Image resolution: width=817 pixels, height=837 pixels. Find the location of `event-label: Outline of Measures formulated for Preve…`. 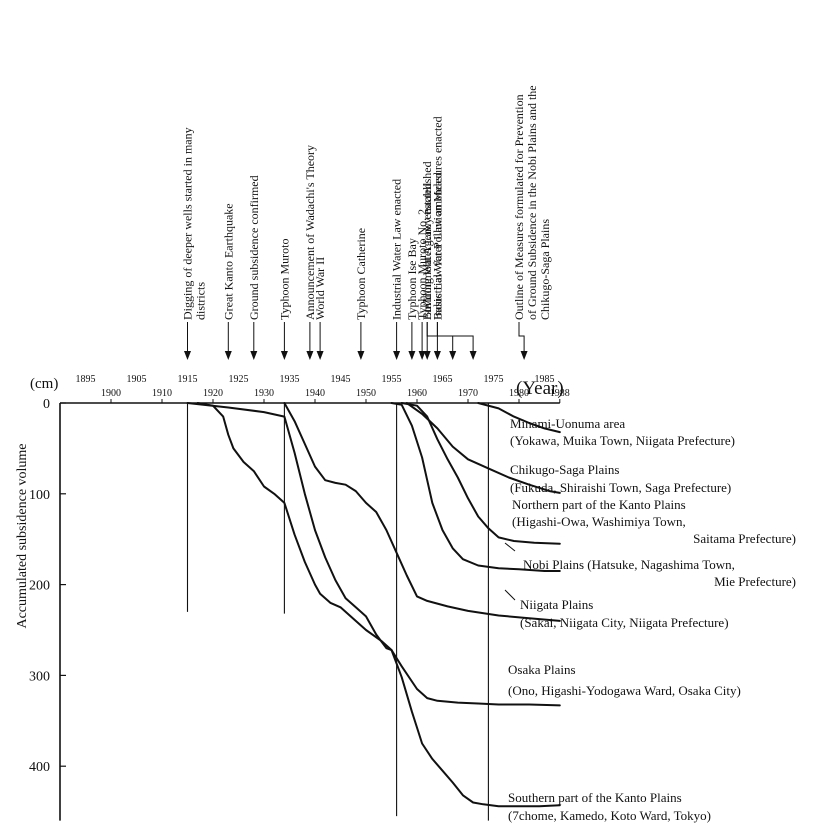

event-label: Outline of Measures formulated for Preve… is located at coordinates (519, 207).